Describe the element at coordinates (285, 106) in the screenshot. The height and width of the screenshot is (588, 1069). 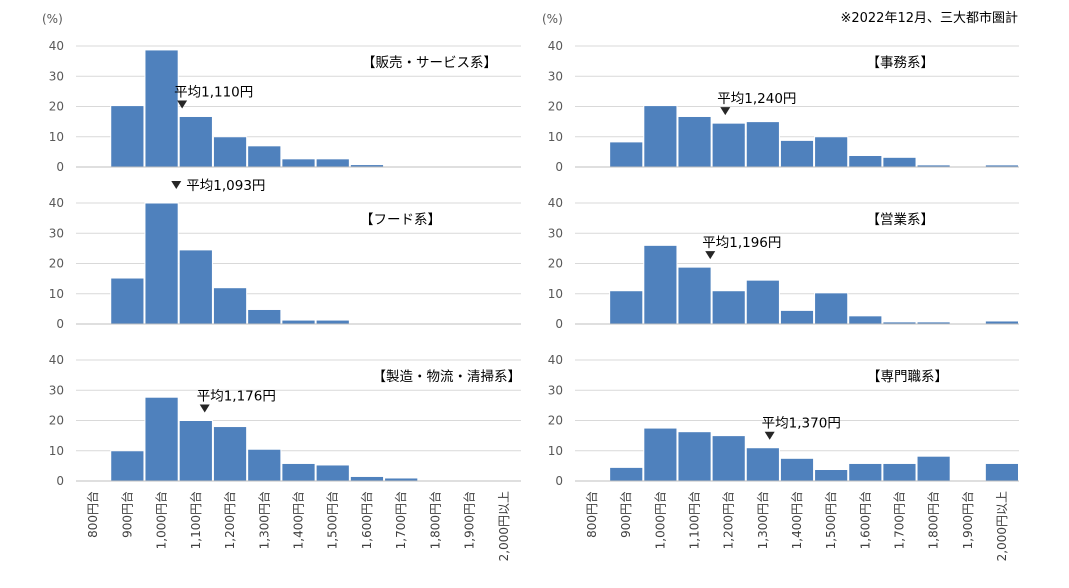
I see `chart-panel: 0 10 20 30 40 【販売・サービス系】平均1,110円` at that location.